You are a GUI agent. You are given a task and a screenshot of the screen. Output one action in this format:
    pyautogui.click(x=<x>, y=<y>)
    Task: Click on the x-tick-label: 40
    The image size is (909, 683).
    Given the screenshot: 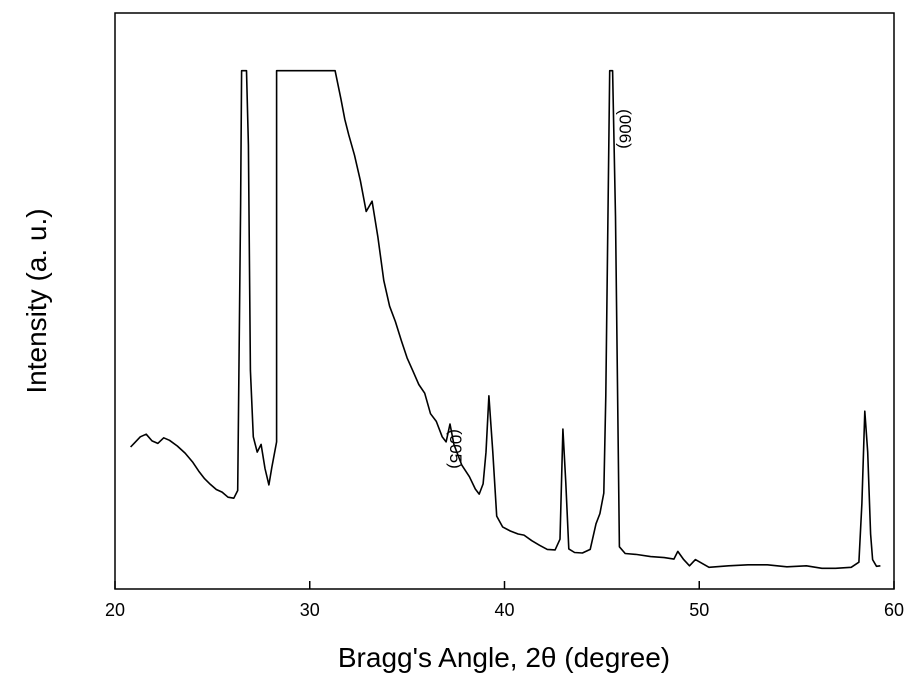 What is the action you would take?
    pyautogui.click(x=504, y=610)
    